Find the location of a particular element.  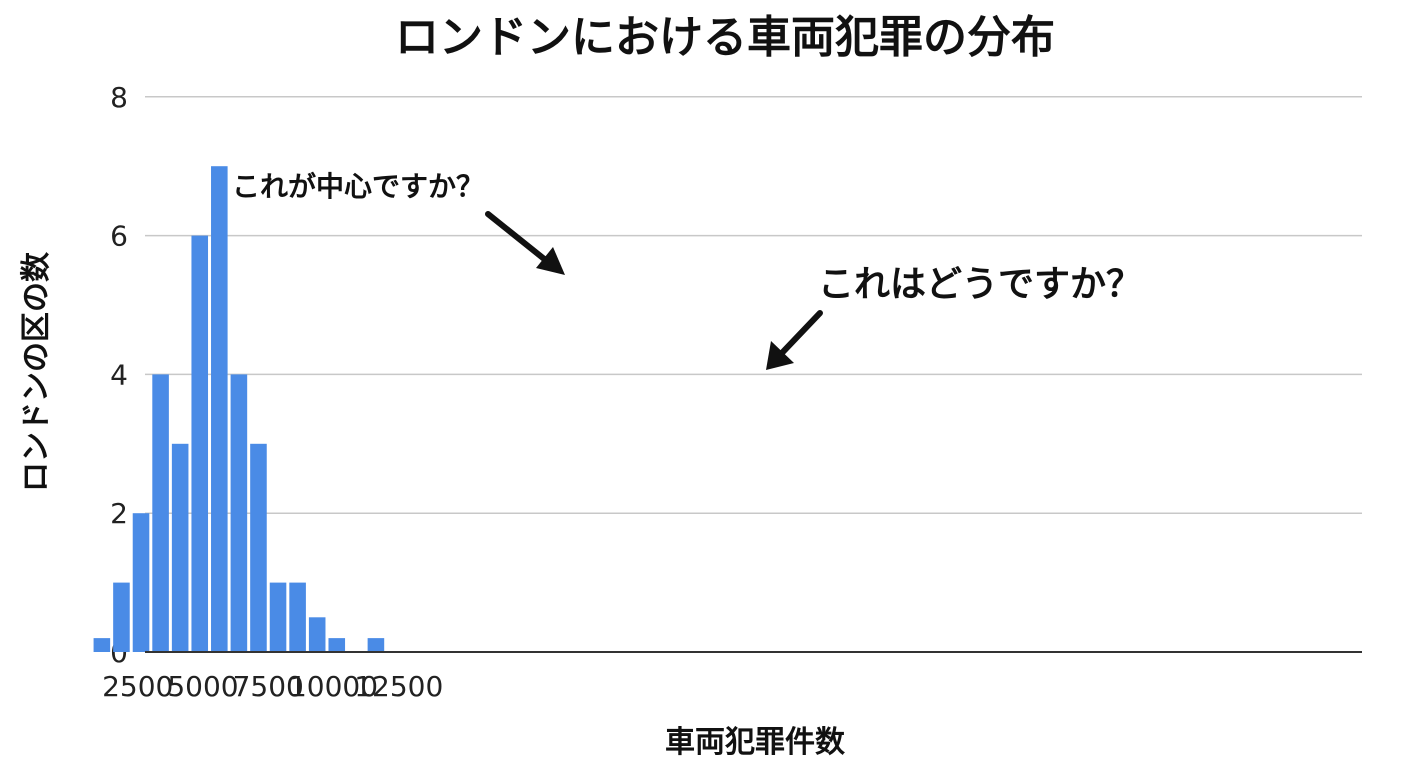

y-tick-label: 6 is located at coordinates (119, 236).